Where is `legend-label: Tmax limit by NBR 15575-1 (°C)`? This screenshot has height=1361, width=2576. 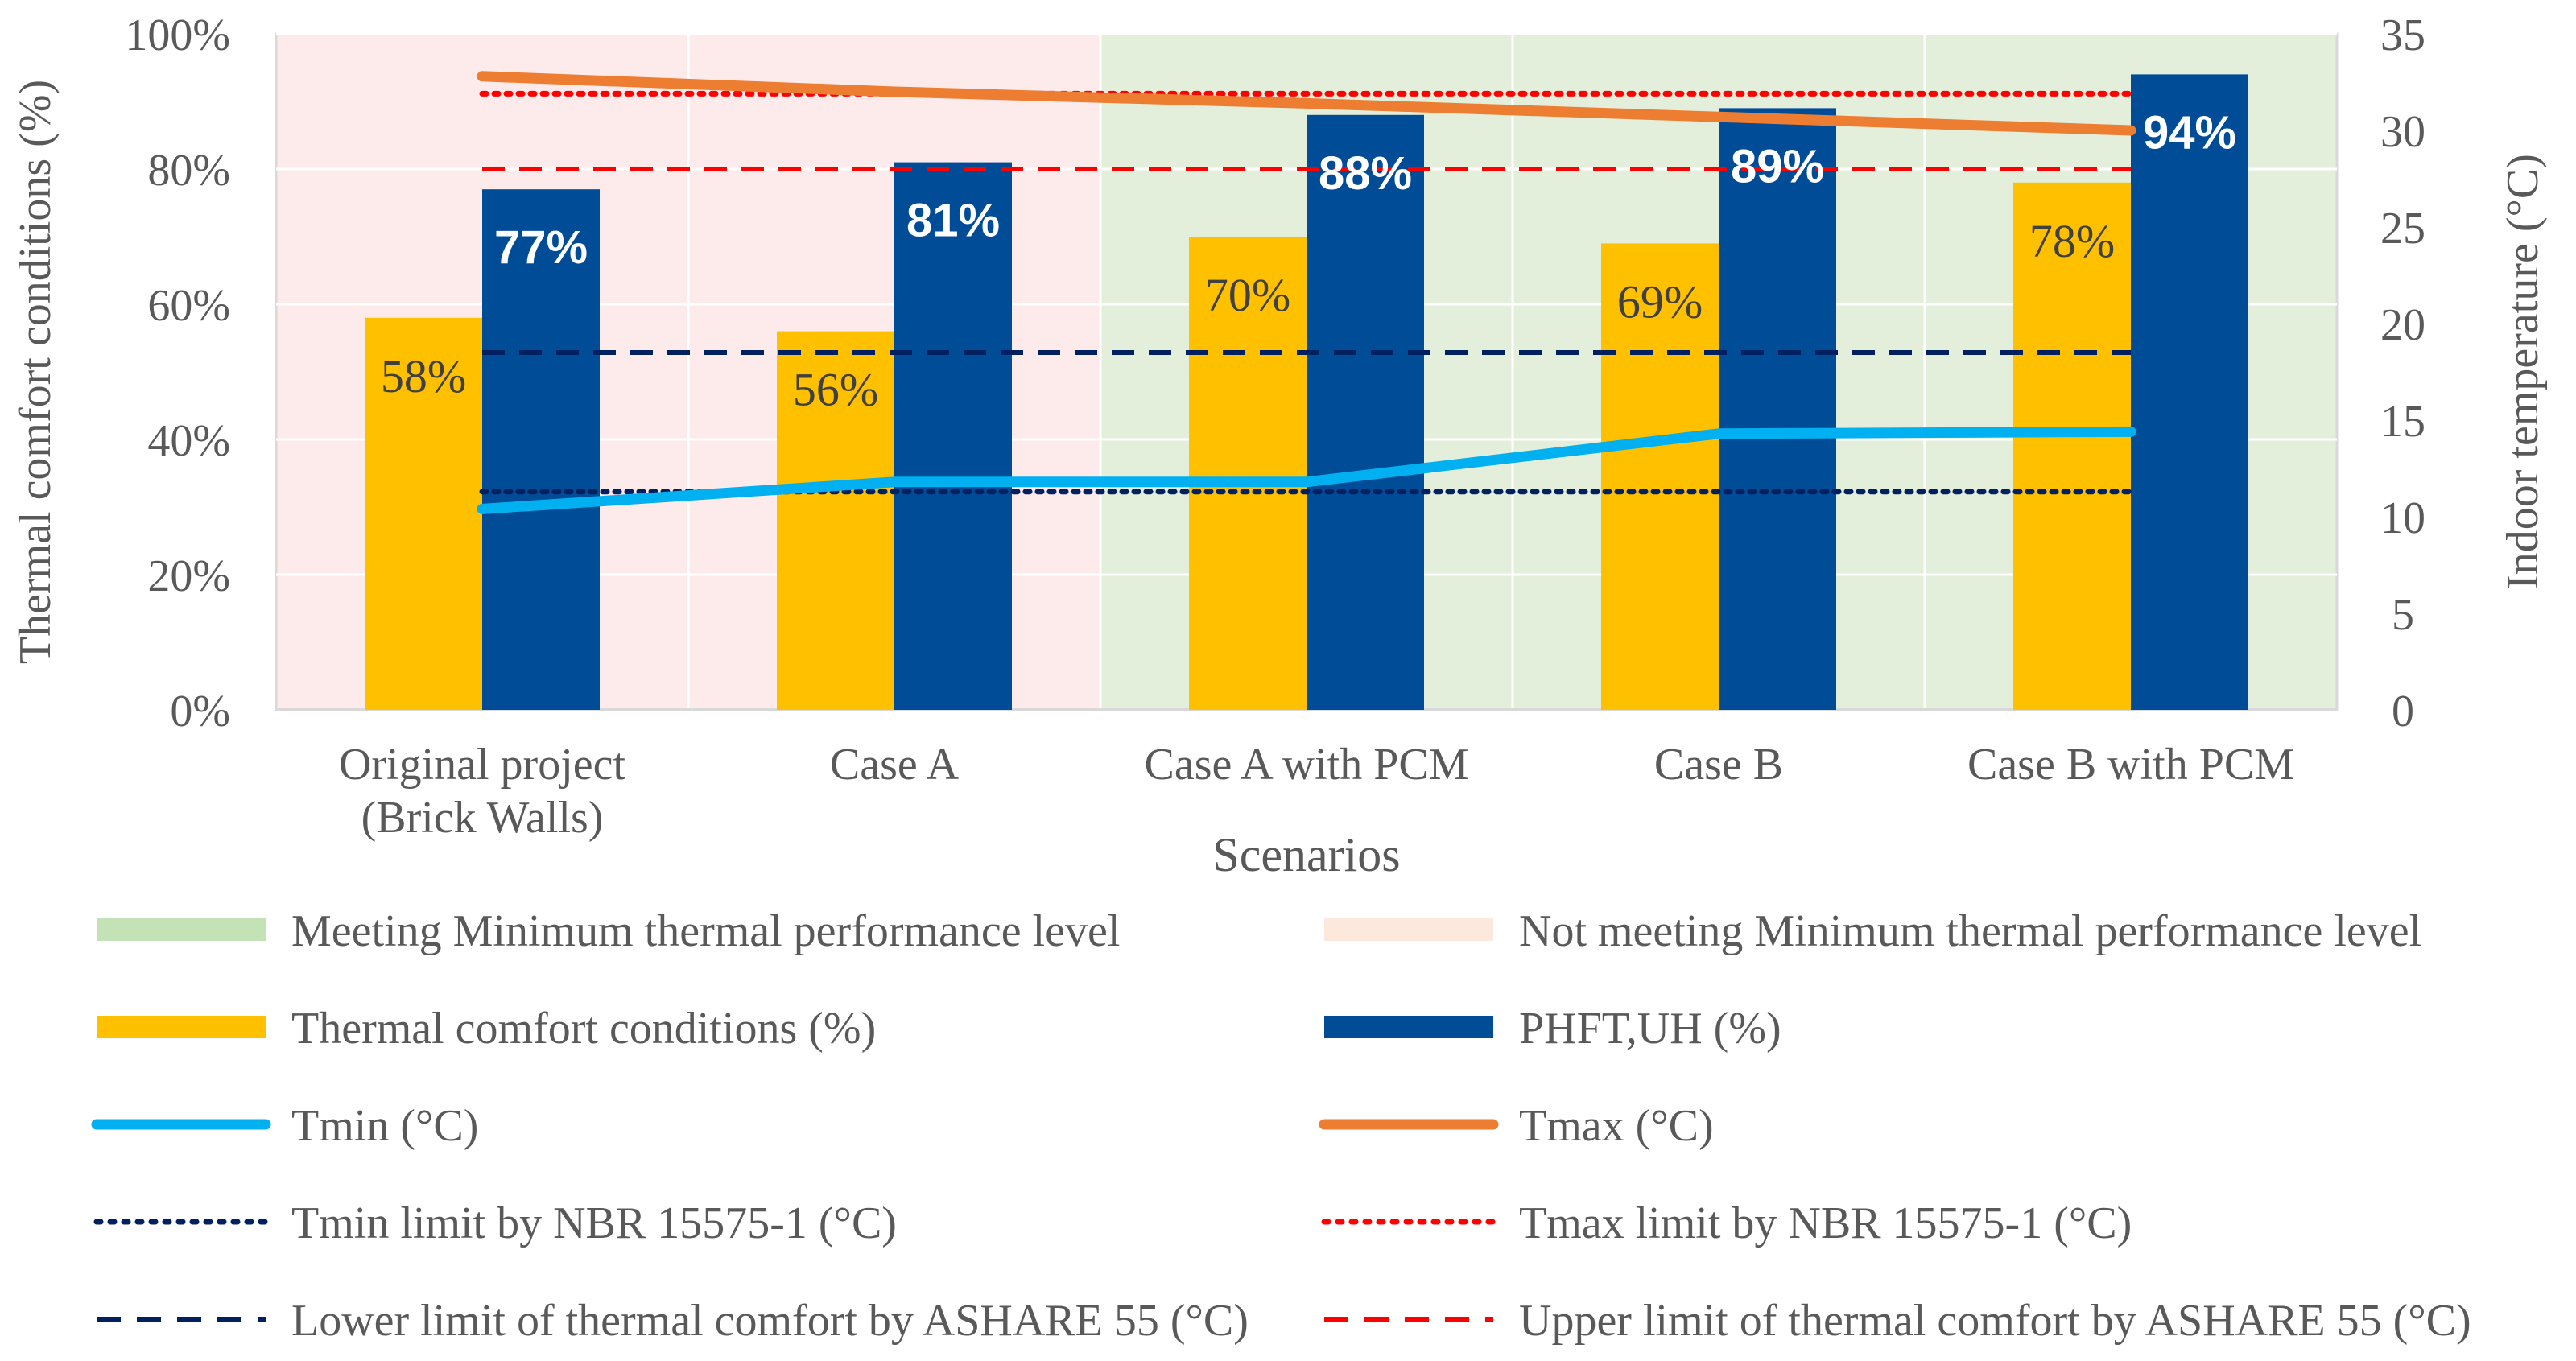
legend-label: Tmax limit by NBR 15575-1 (°C) is located at coordinates (1825, 1223).